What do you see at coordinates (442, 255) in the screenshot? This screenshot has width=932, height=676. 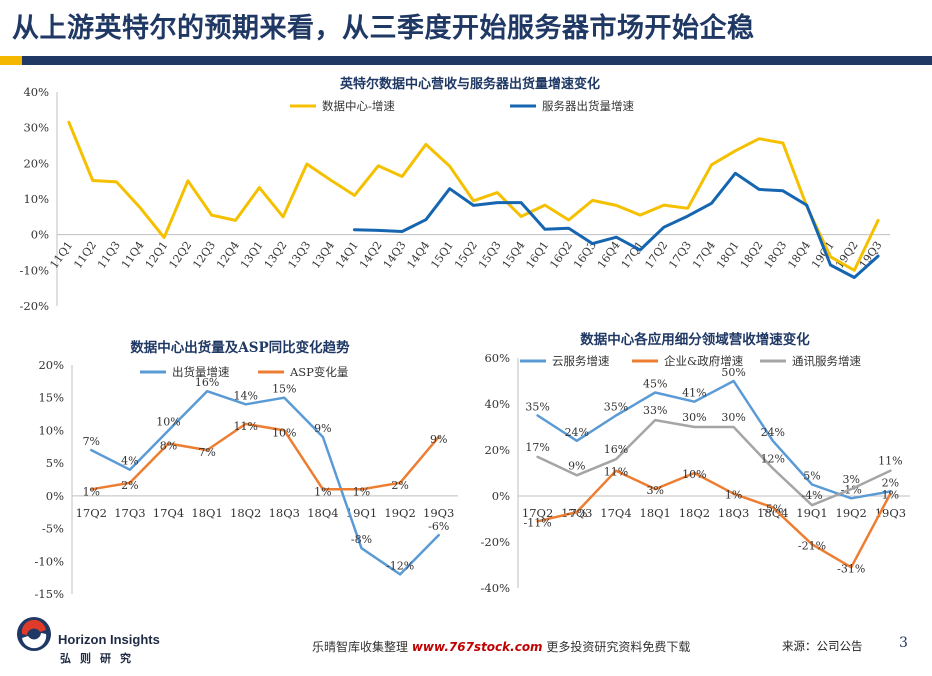 I see `x-tick-label: 15Q1` at bounding box center [442, 255].